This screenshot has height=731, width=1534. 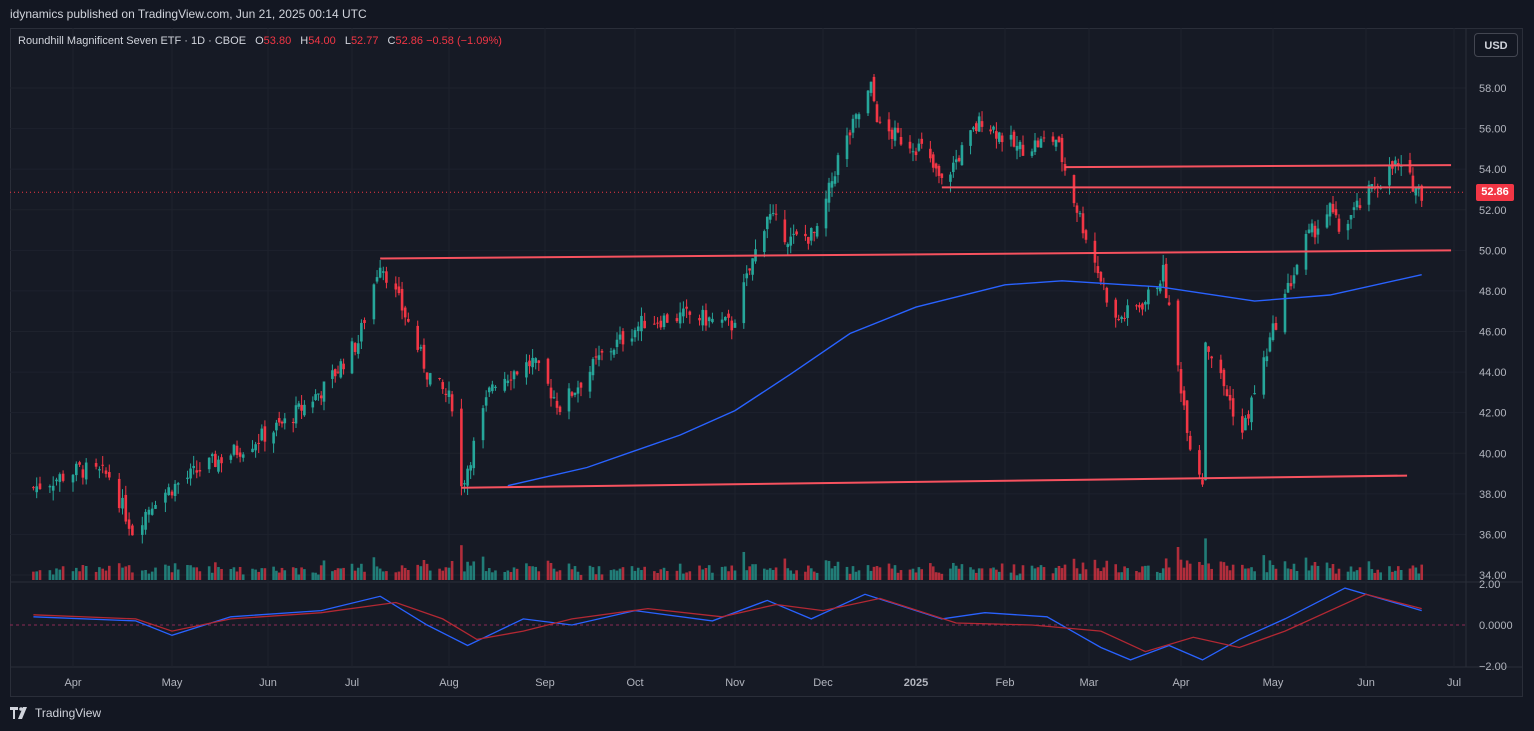 I want to click on indicator-tick-label: 0.0000, so click(x=1496, y=626).